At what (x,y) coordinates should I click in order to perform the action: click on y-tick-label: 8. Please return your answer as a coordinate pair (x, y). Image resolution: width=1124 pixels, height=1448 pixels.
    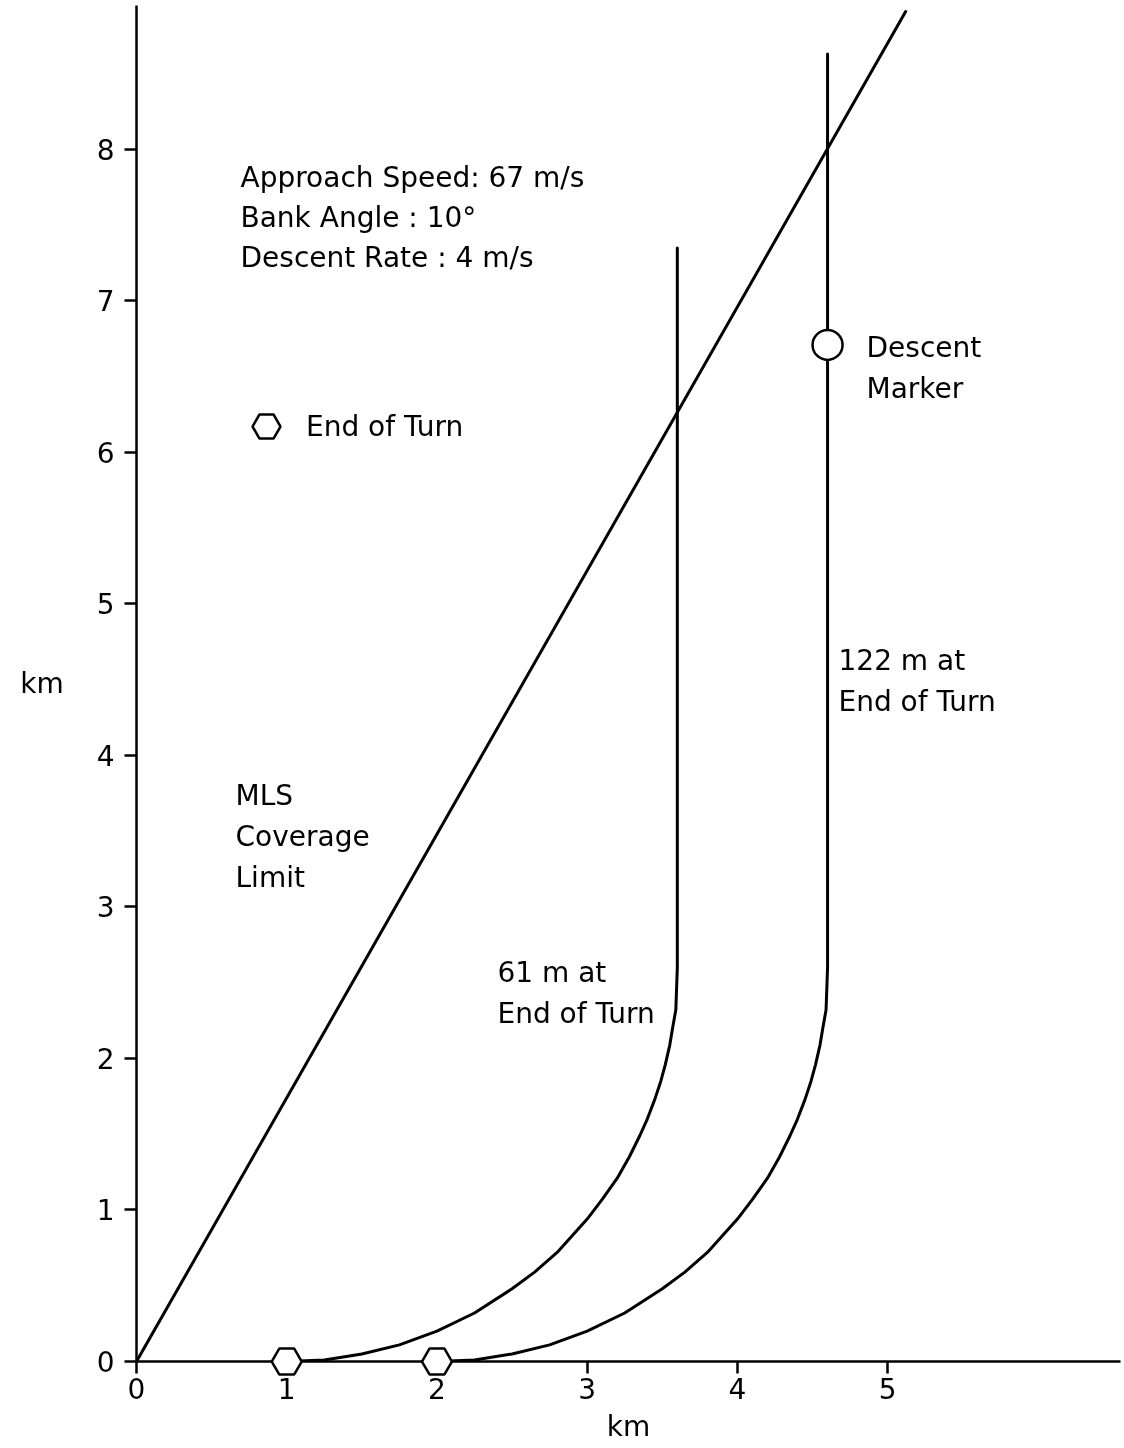
    Looking at the image, I should click on (105, 150).